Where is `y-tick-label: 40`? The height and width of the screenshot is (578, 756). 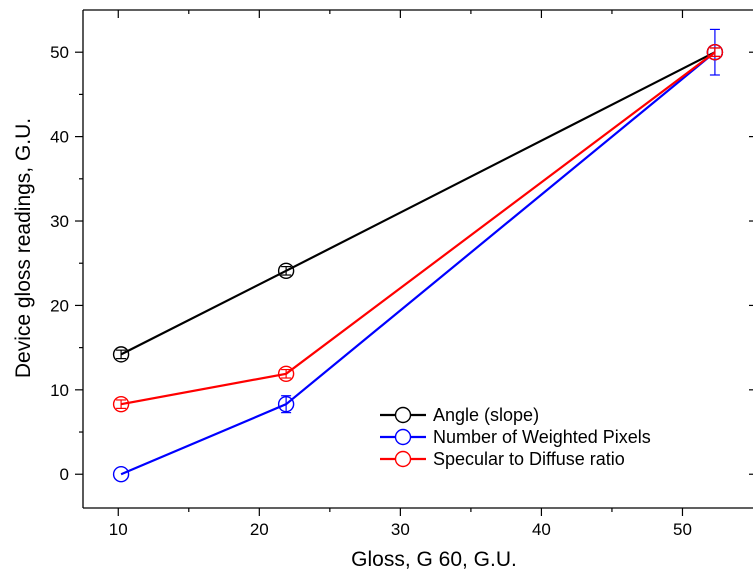 y-tick-label: 40 is located at coordinates (59, 137).